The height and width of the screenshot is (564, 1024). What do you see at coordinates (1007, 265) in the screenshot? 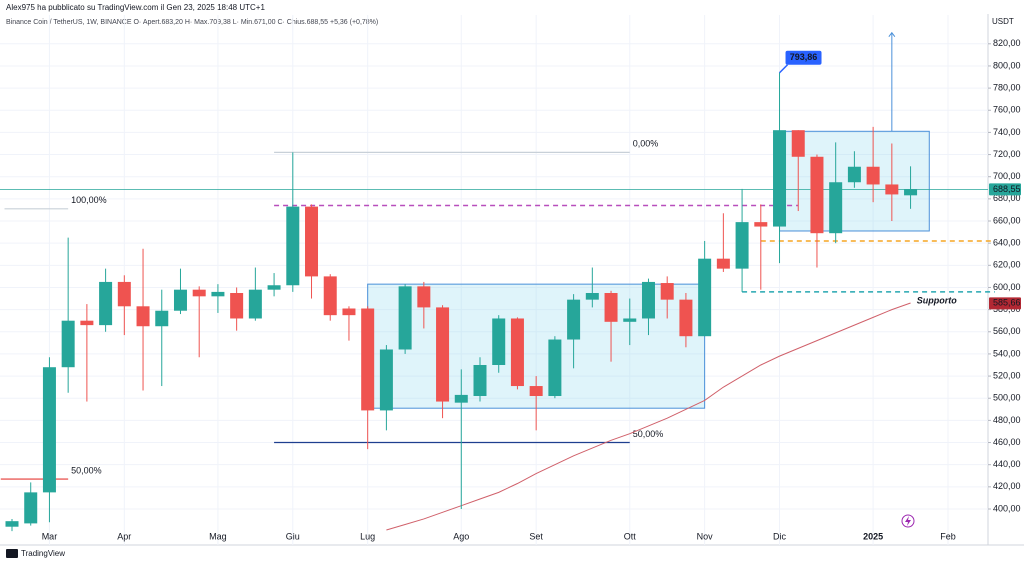
I see `y-tick-label: 620,00` at bounding box center [1007, 265].